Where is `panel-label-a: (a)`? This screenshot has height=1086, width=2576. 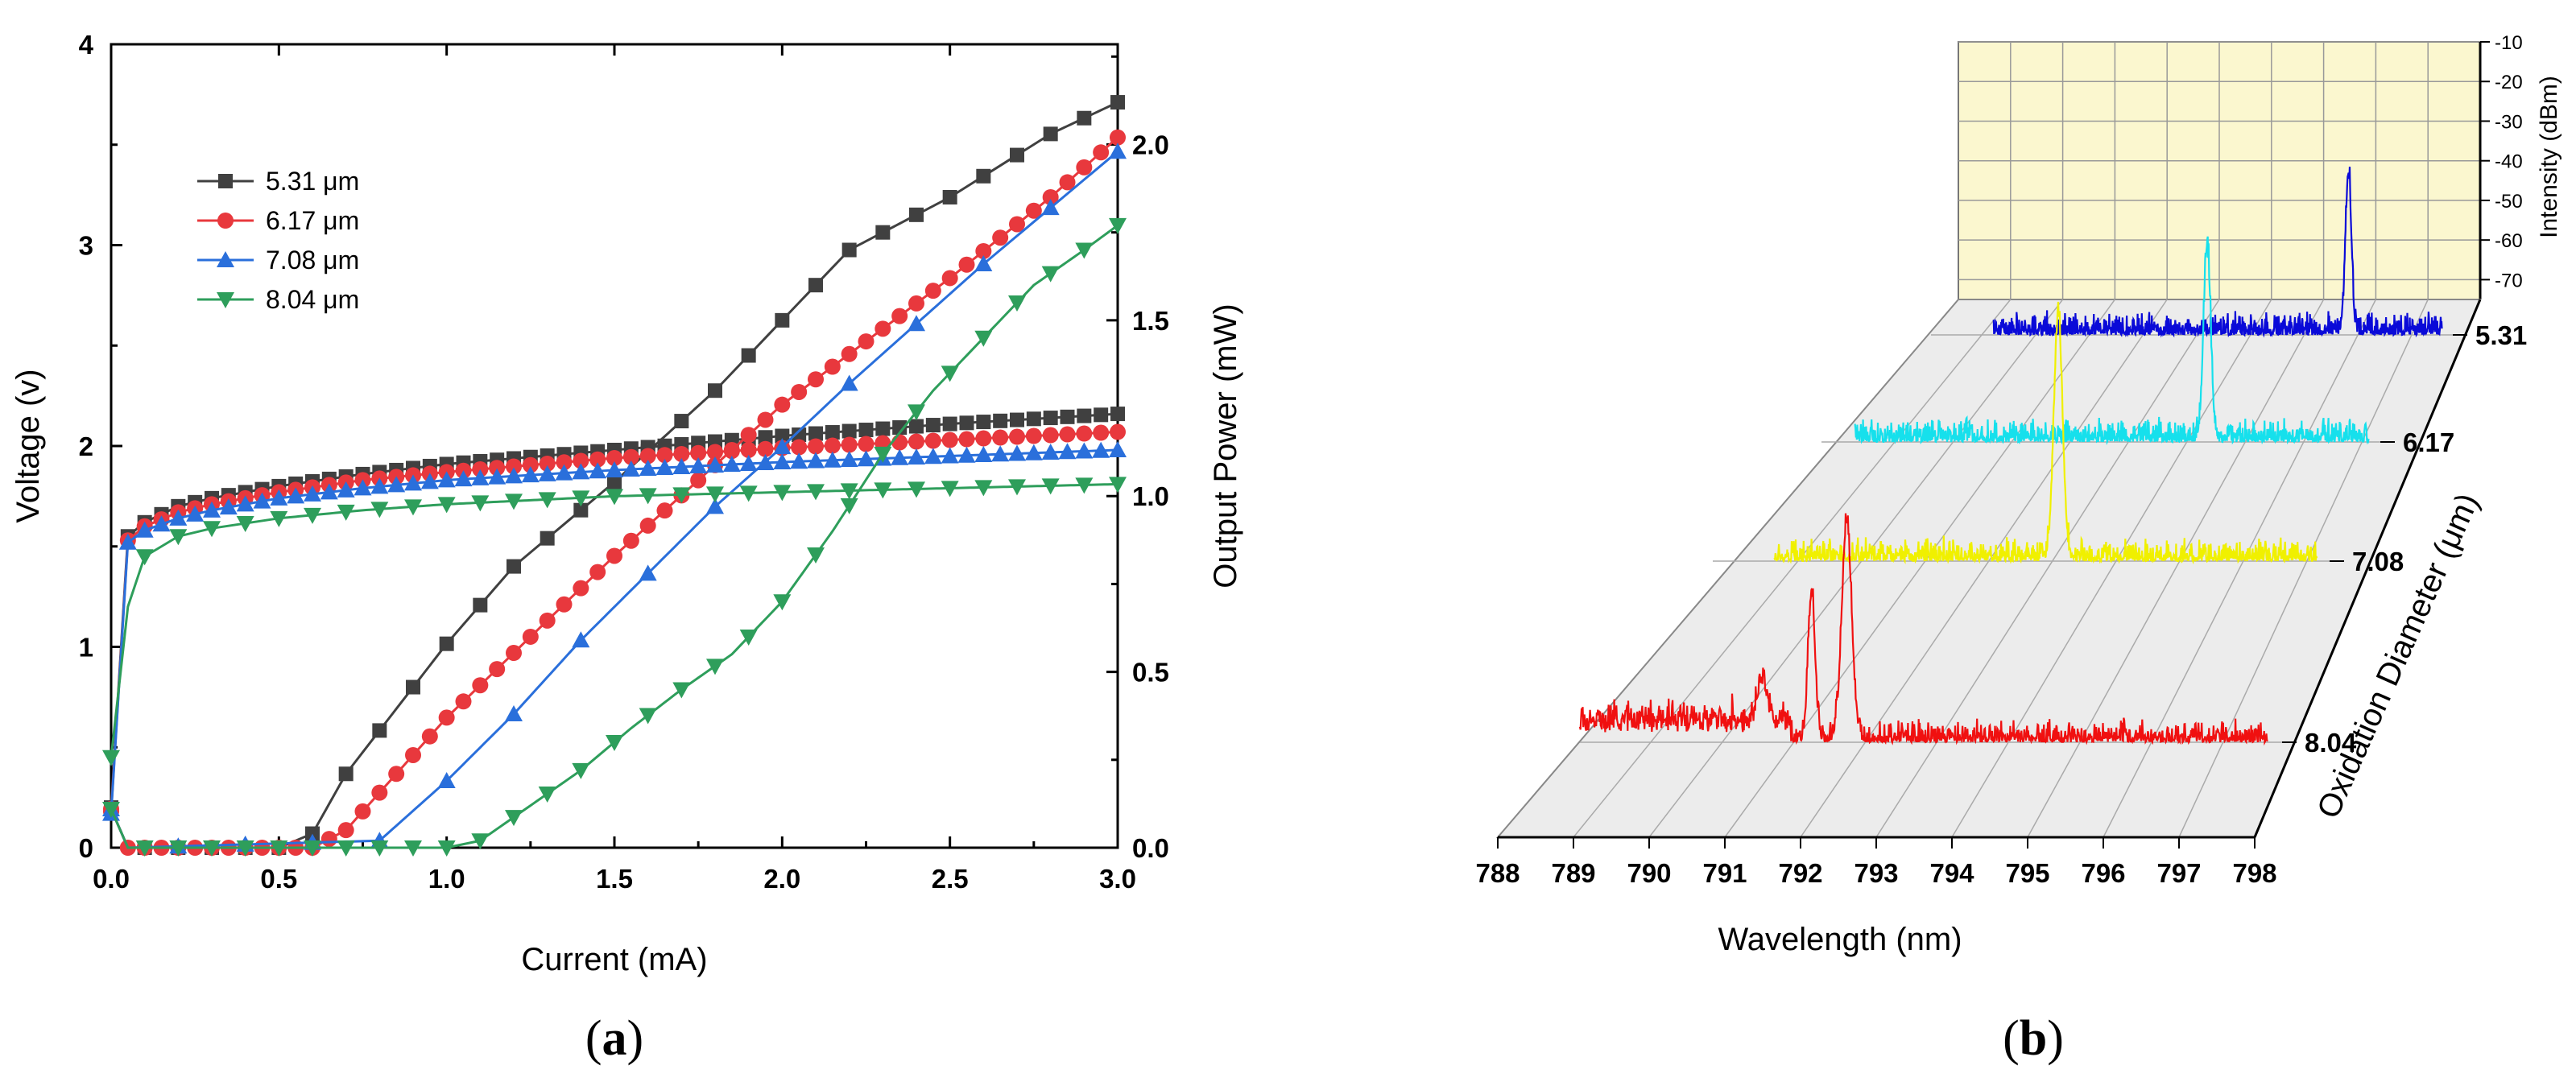
panel-label-a: (a) is located at coordinates (614, 1038).